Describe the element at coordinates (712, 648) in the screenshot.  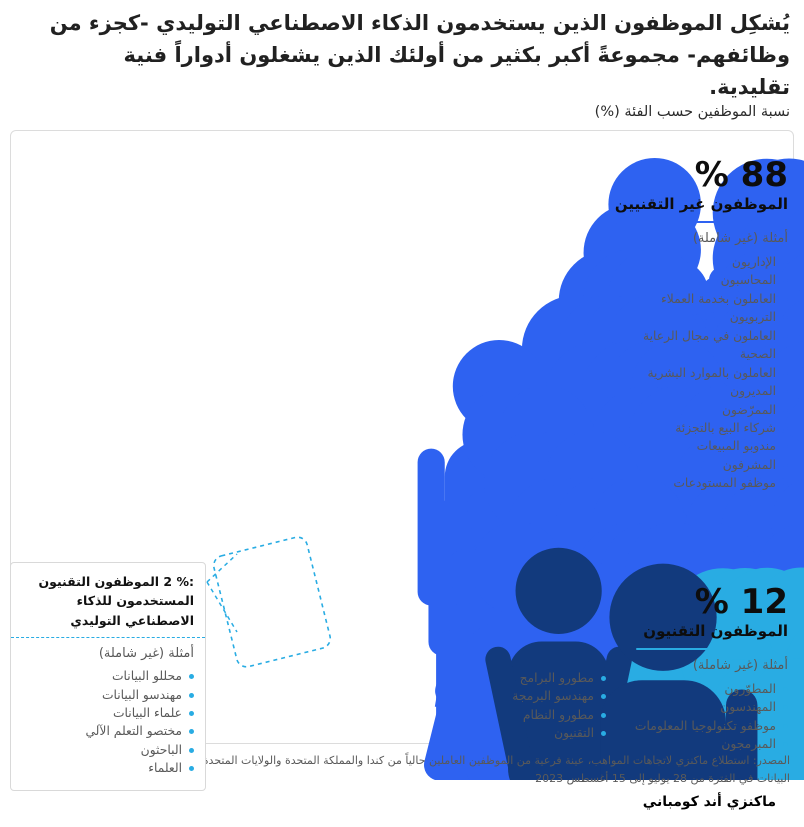
I see `technical-underline` at that location.